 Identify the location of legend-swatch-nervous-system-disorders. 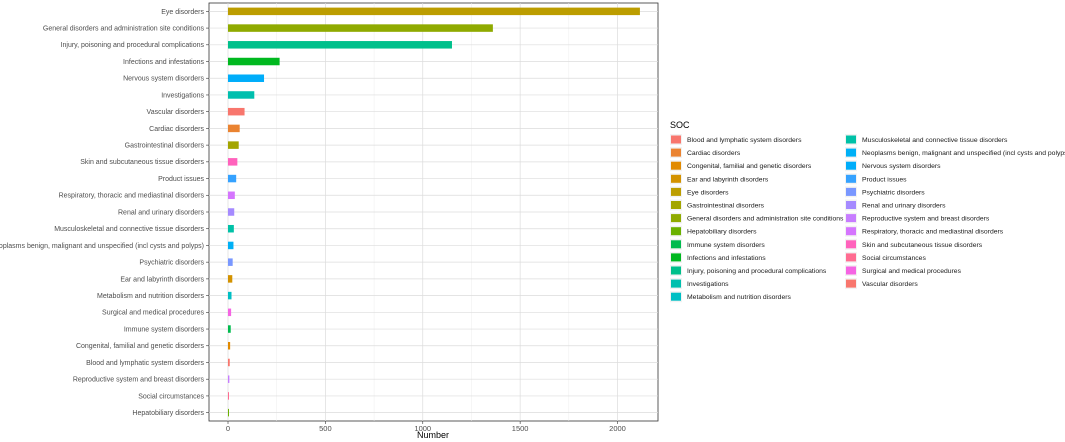
(851, 165).